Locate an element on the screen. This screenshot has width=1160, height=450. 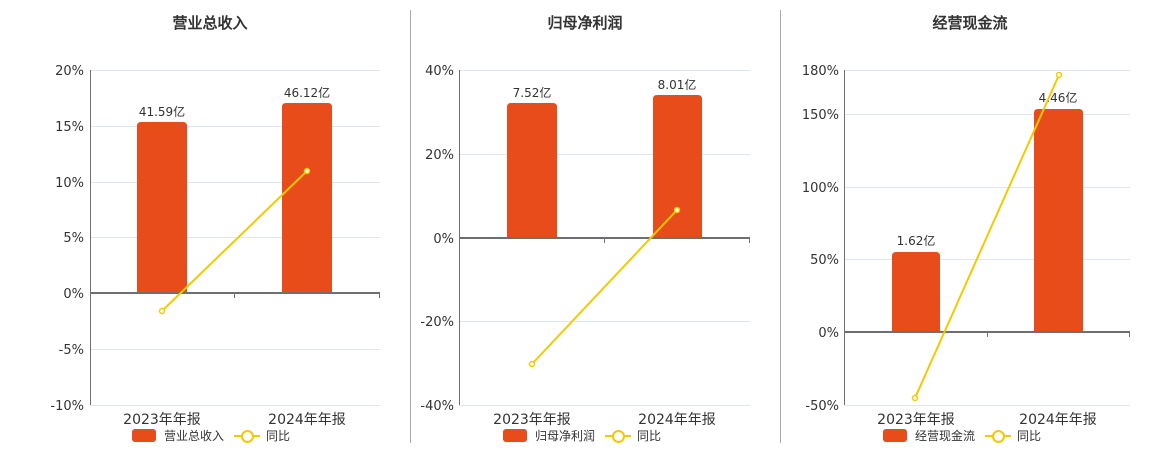
bar-value-label: 8.01亿 is located at coordinates (677, 84).